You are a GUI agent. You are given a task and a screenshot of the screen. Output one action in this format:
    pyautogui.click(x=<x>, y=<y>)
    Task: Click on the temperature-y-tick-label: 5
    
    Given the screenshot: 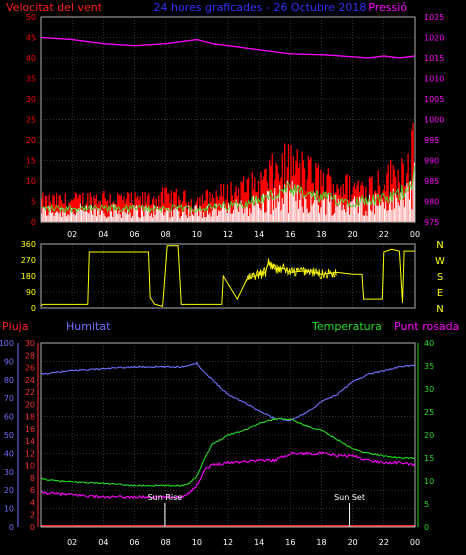 What is the action you would take?
    pyautogui.click(x=426, y=504)
    